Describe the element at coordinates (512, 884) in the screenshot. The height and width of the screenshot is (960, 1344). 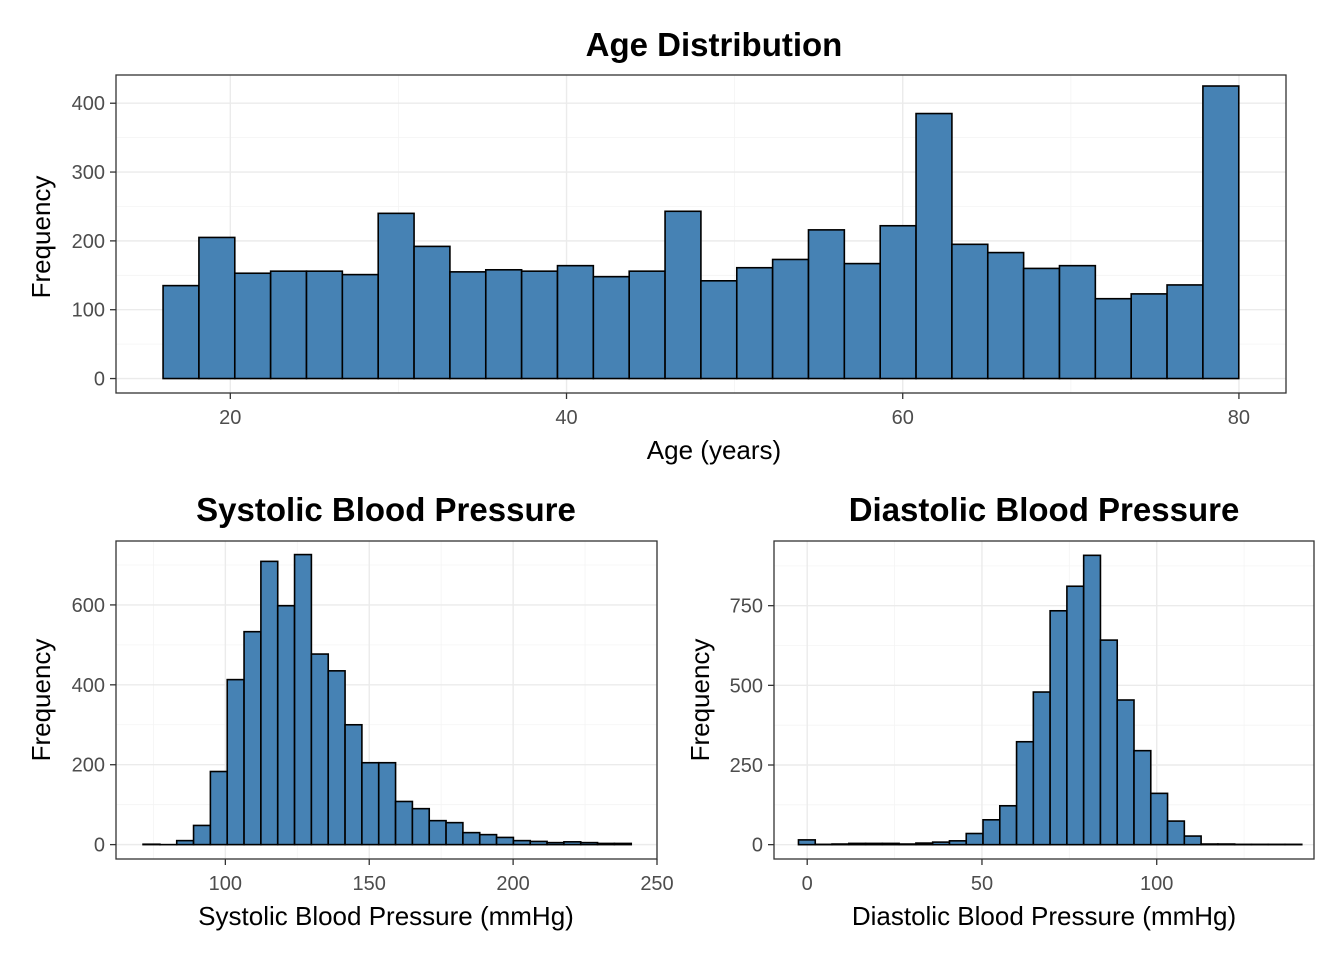
I see `systolic-x-tick-label: 200` at that location.